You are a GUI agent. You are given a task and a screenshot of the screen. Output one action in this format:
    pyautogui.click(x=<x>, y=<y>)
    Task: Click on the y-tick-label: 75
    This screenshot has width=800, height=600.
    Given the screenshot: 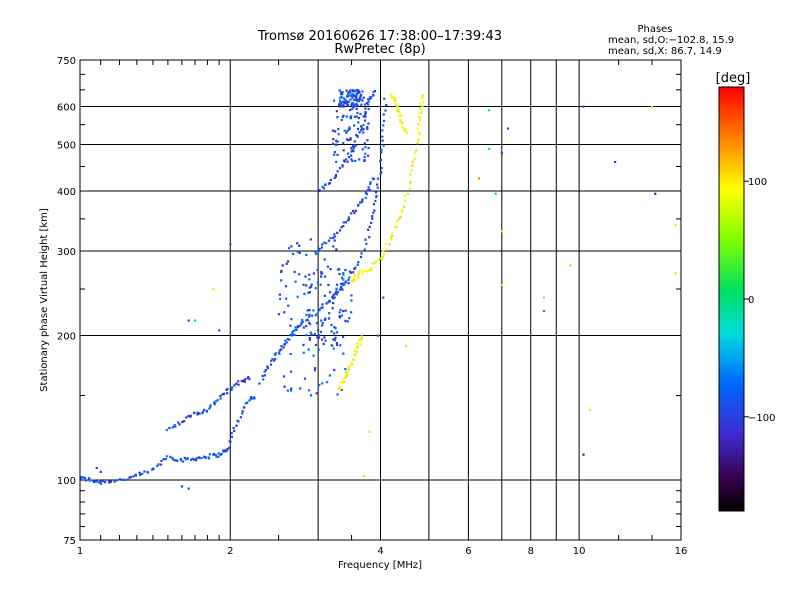 What is the action you would take?
    pyautogui.click(x=69, y=541)
    